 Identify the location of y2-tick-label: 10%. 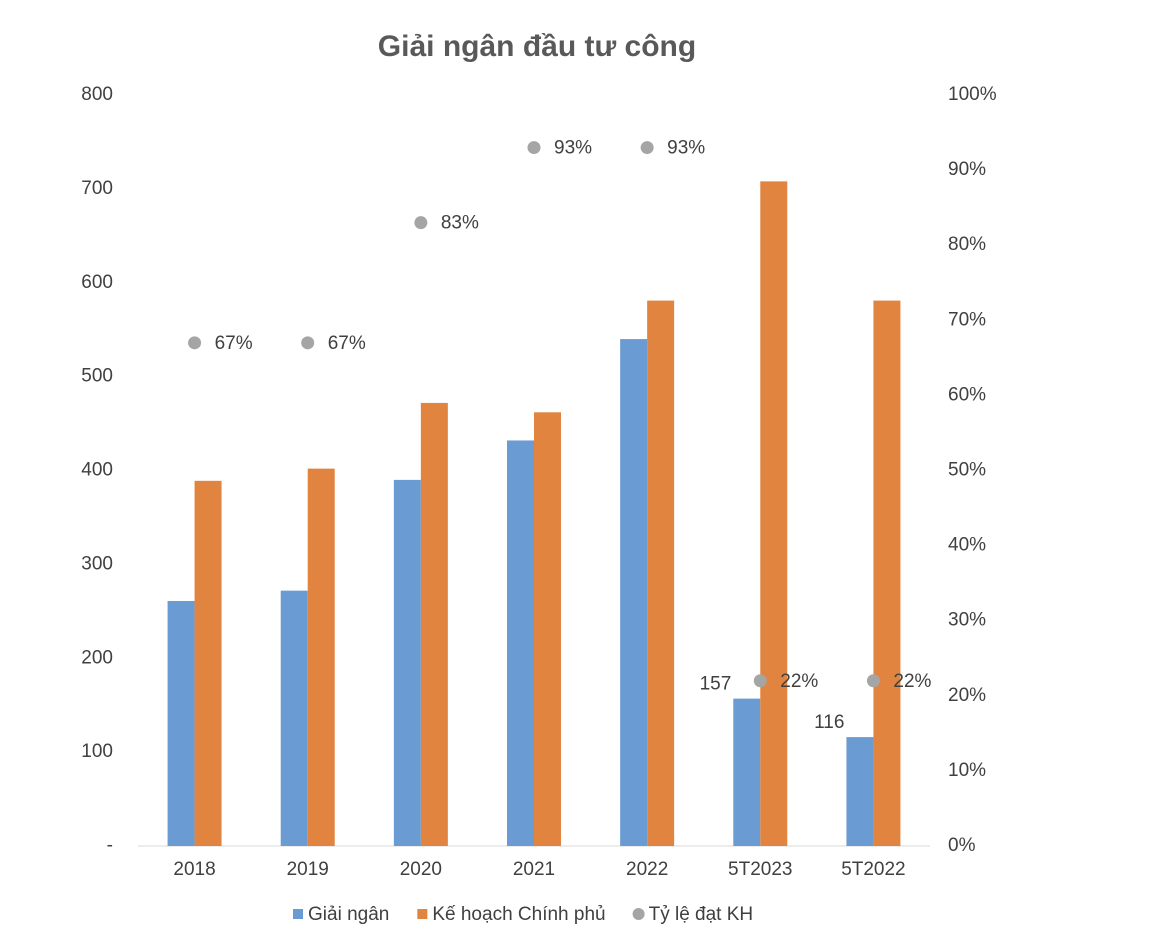
(967, 770).